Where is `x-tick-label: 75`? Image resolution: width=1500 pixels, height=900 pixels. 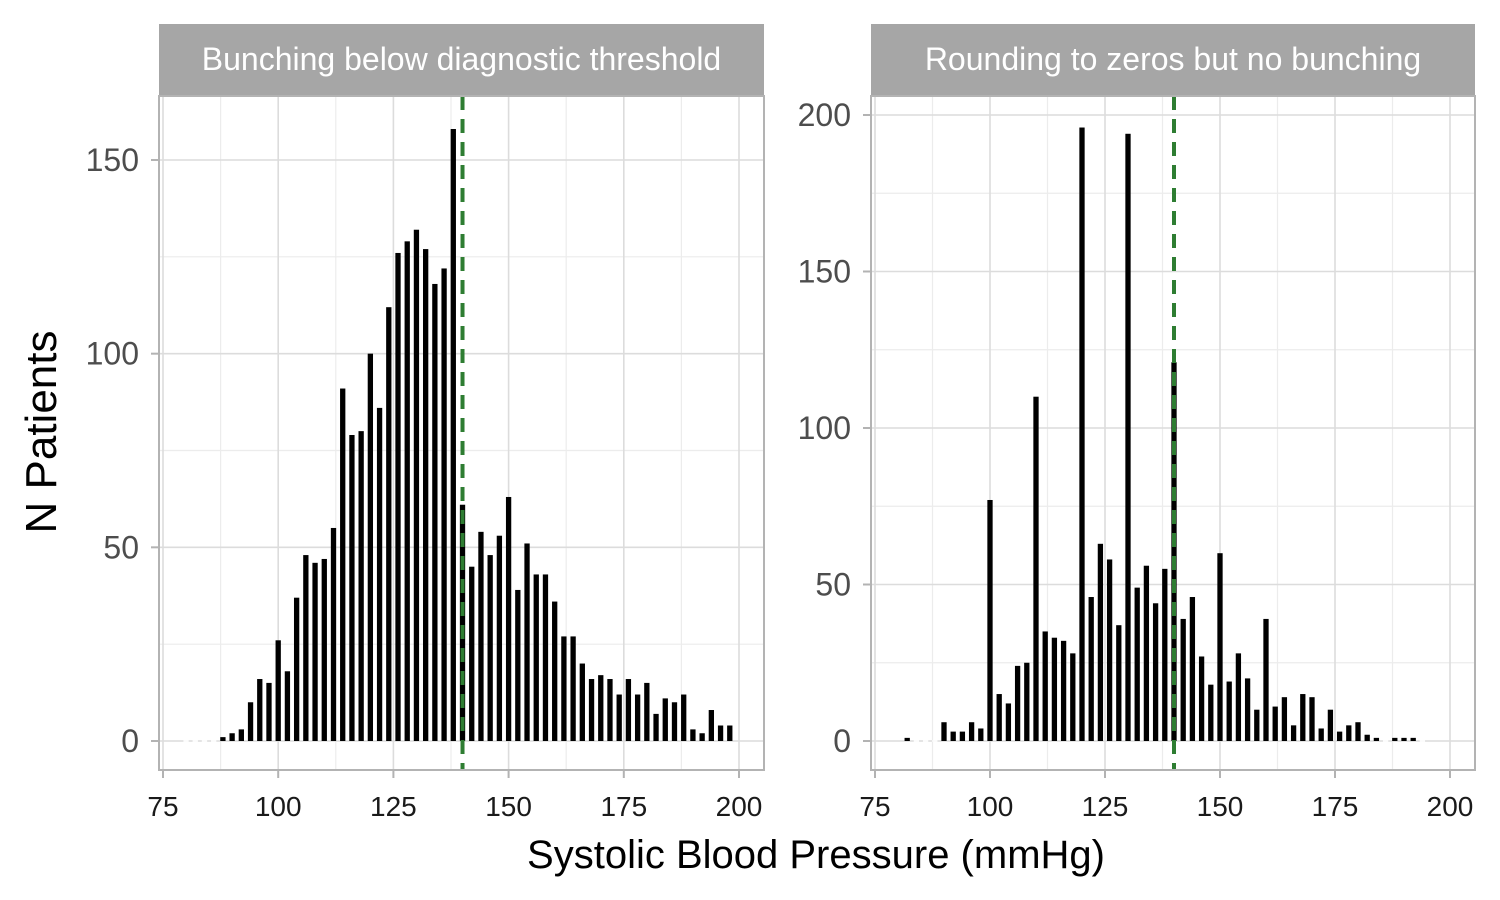 x-tick-label: 75 is located at coordinates (874, 806).